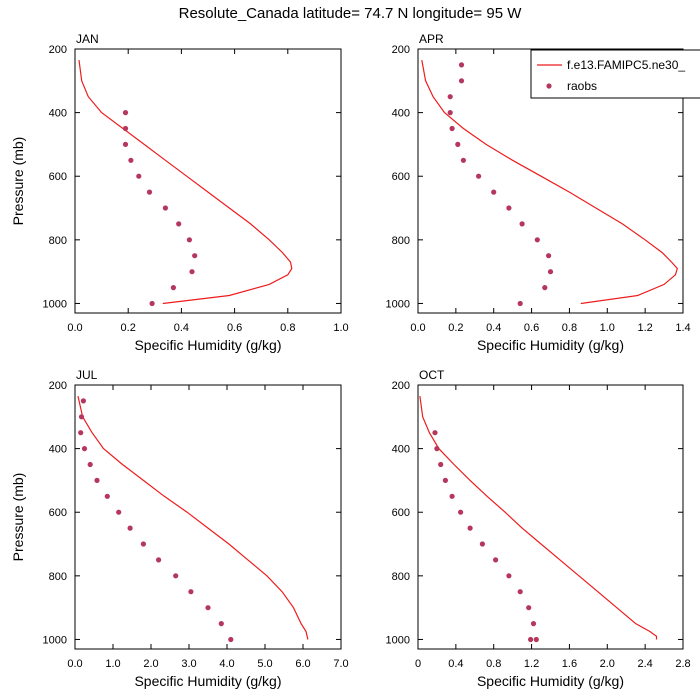 This screenshot has height=700, width=700. What do you see at coordinates (418, 664) in the screenshot?
I see `x-tick-label: 0` at bounding box center [418, 664].